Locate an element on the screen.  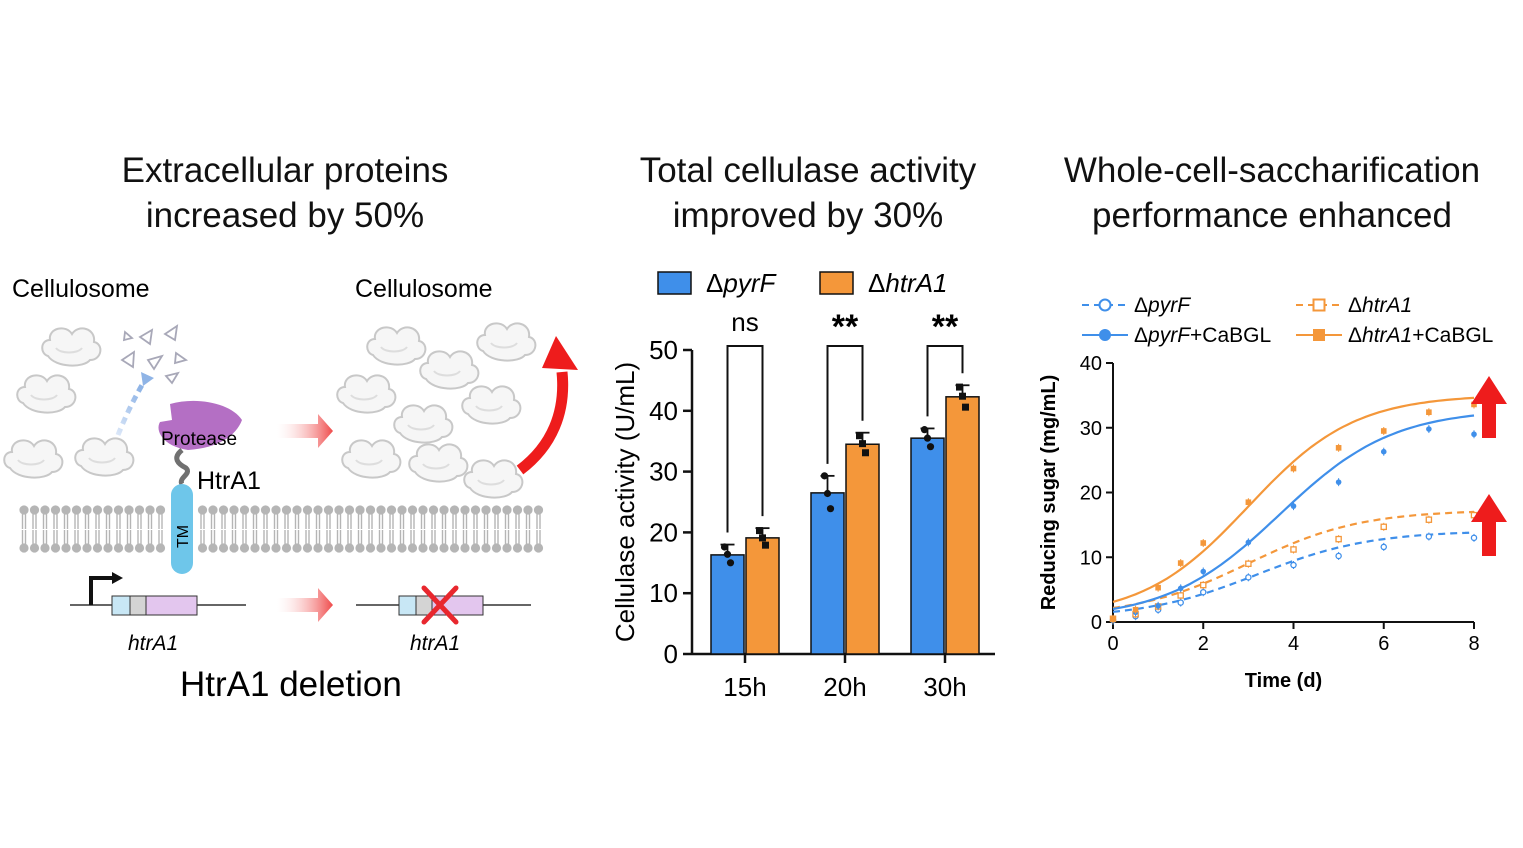
protease-label: Protease is located at coordinates (199, 439).